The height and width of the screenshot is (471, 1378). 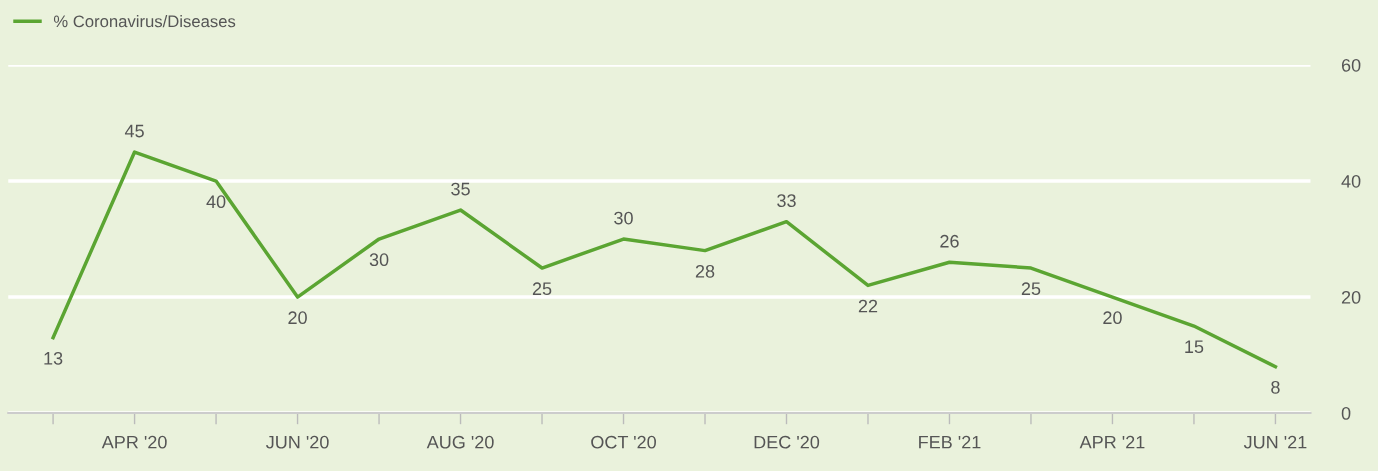 I want to click on x-tick-label: JUN '21, so click(x=1275, y=442).